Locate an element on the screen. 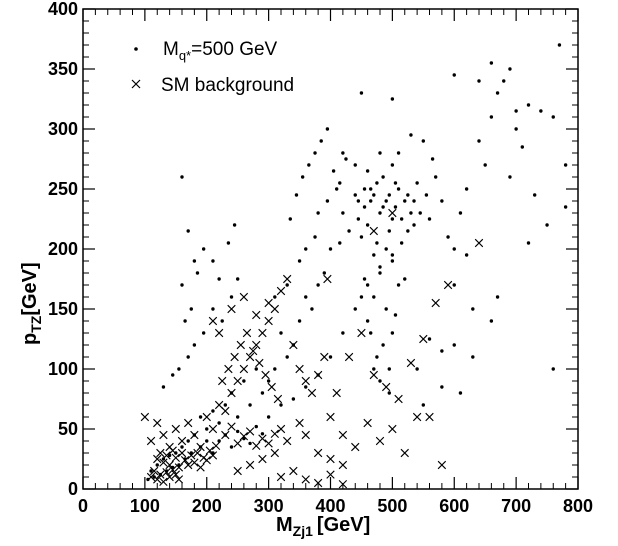 This screenshot has height=546, width=618. x-tick-label: 0 is located at coordinates (83, 506).